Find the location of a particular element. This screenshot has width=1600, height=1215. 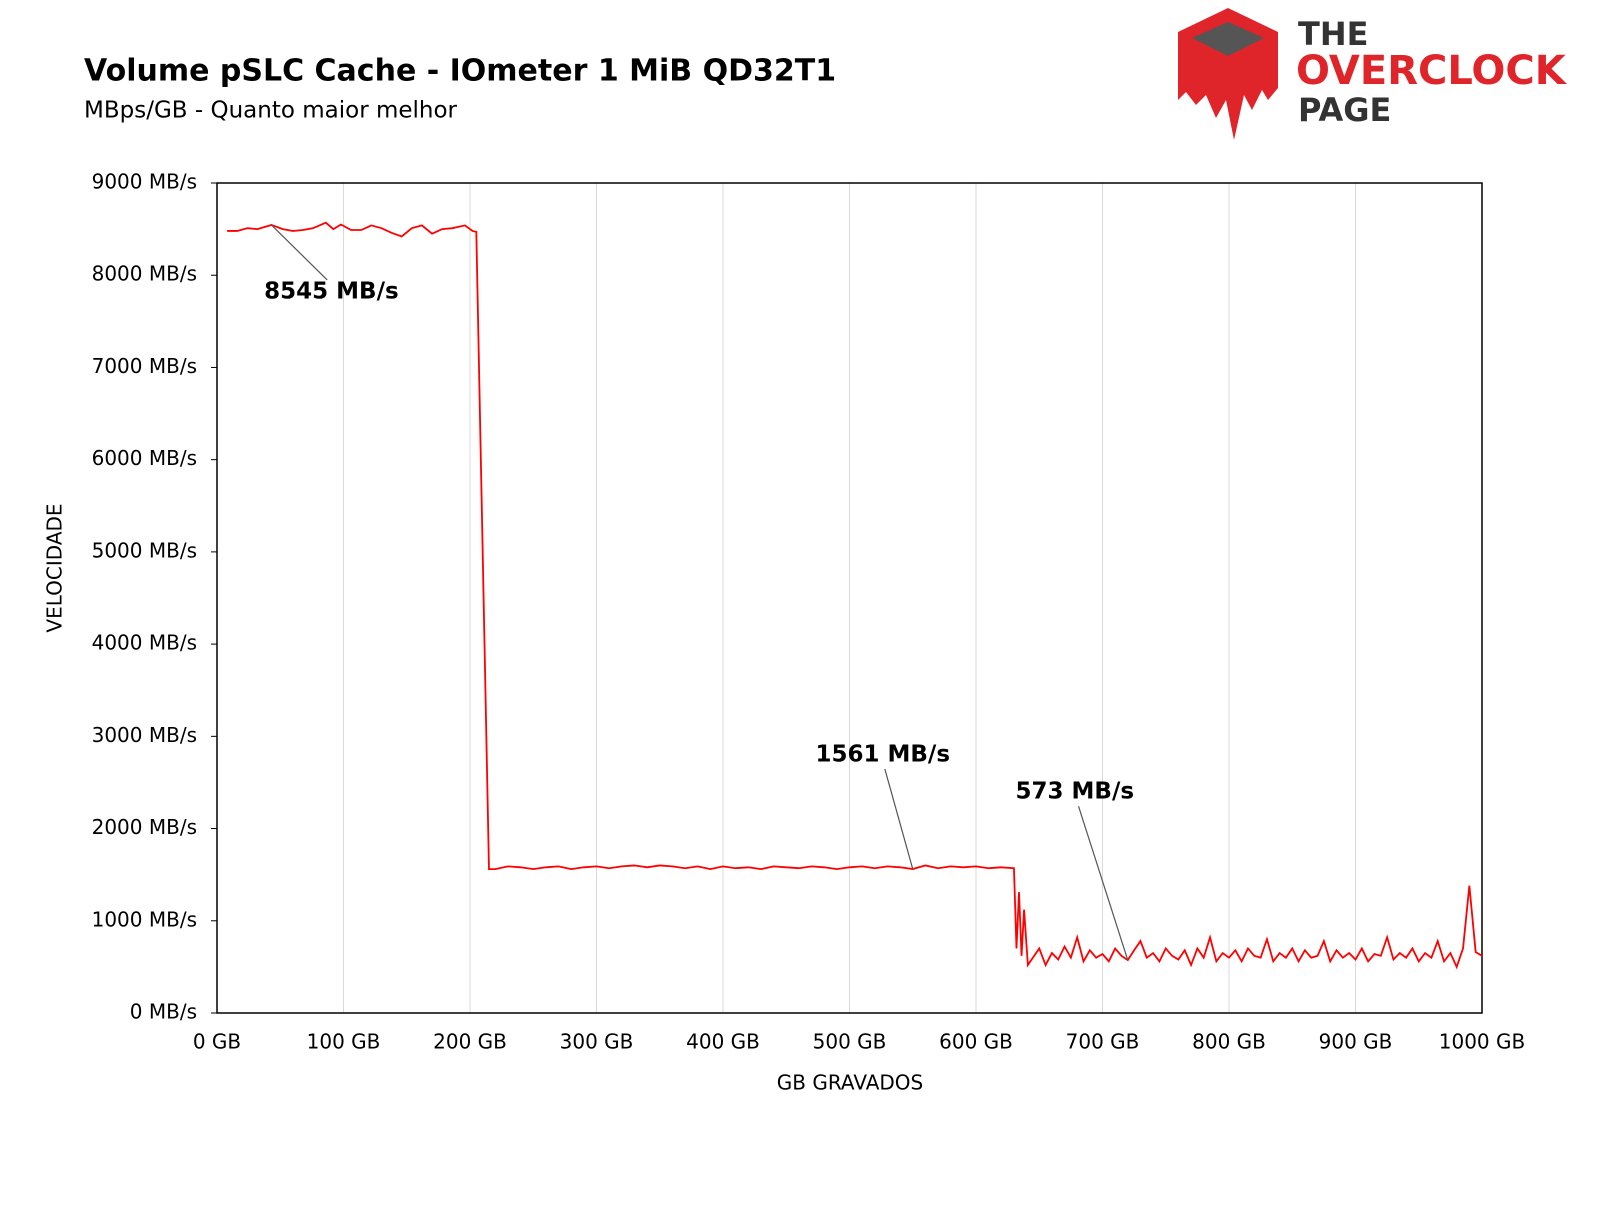

logo-text: PAGE is located at coordinates (1344, 110).